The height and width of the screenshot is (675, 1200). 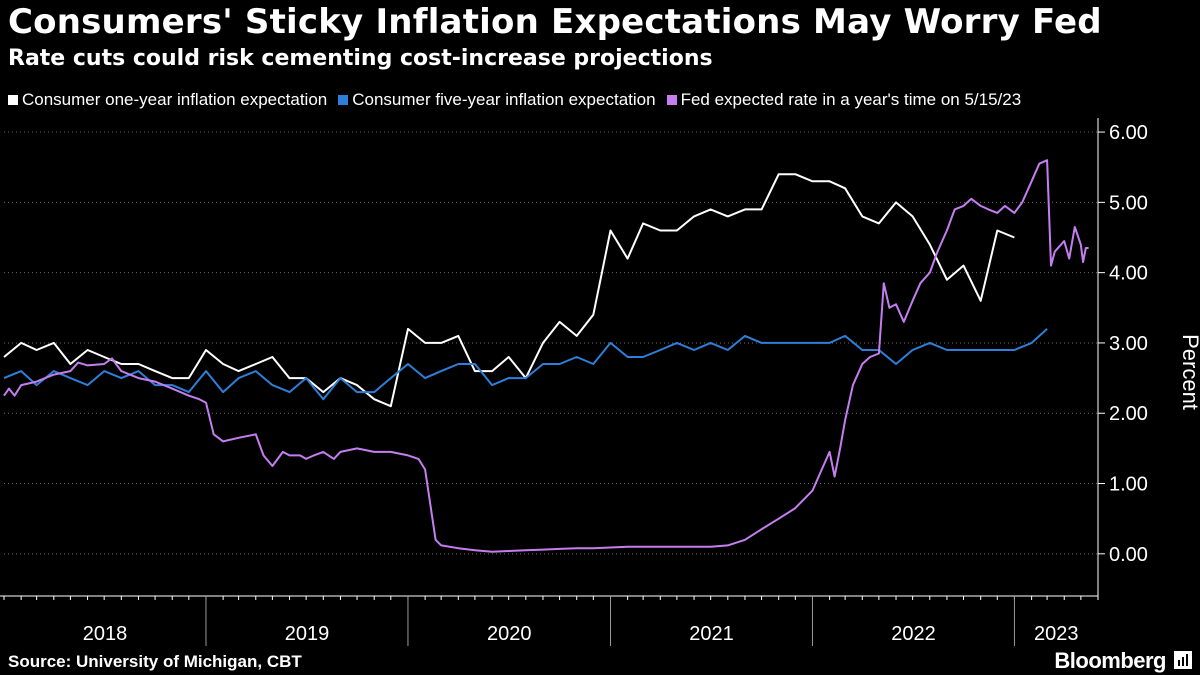 What do you see at coordinates (1128, 203) in the screenshot?
I see `y-tick-label: 5.00` at bounding box center [1128, 203].